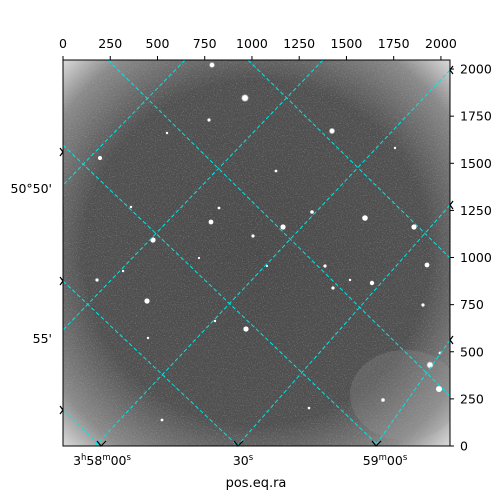 This screenshot has width=500, height=500. I want to click on top-pixel-axis: 0 250 500 750 1000 1250 1500 1750 2000, so click(258, 48).